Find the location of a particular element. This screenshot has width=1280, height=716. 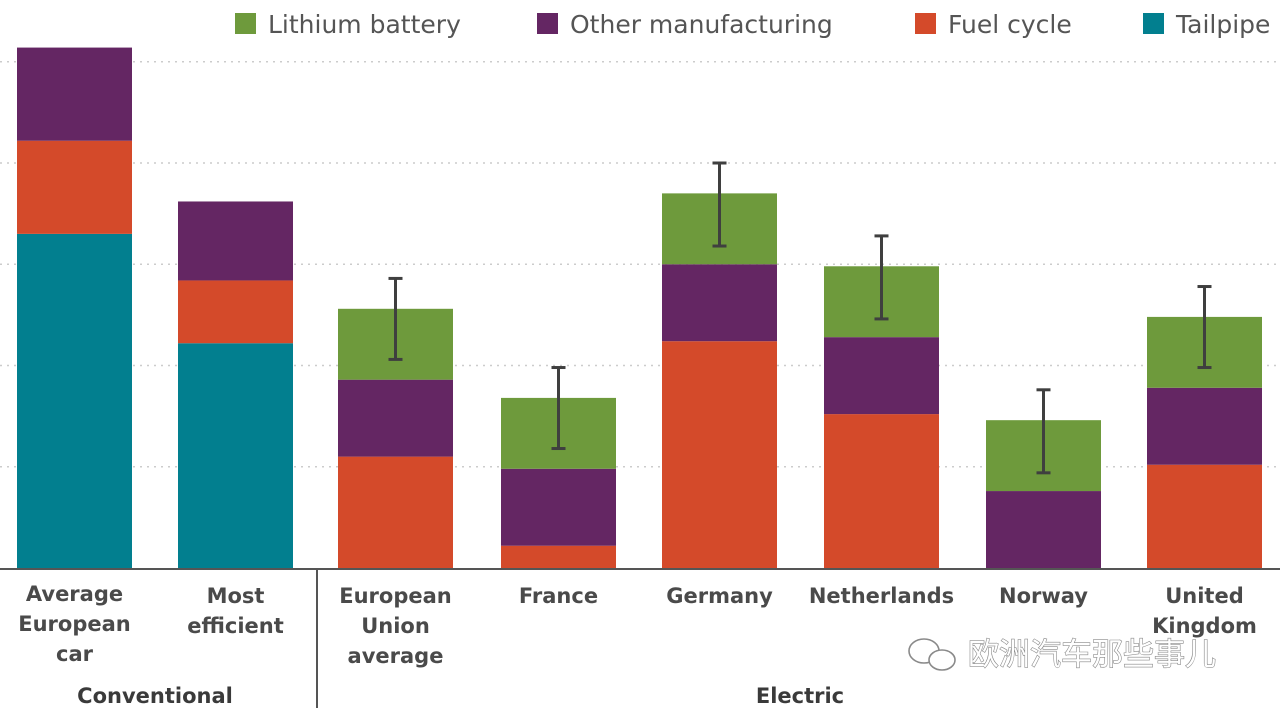

group-label: Electric is located at coordinates (800, 696).